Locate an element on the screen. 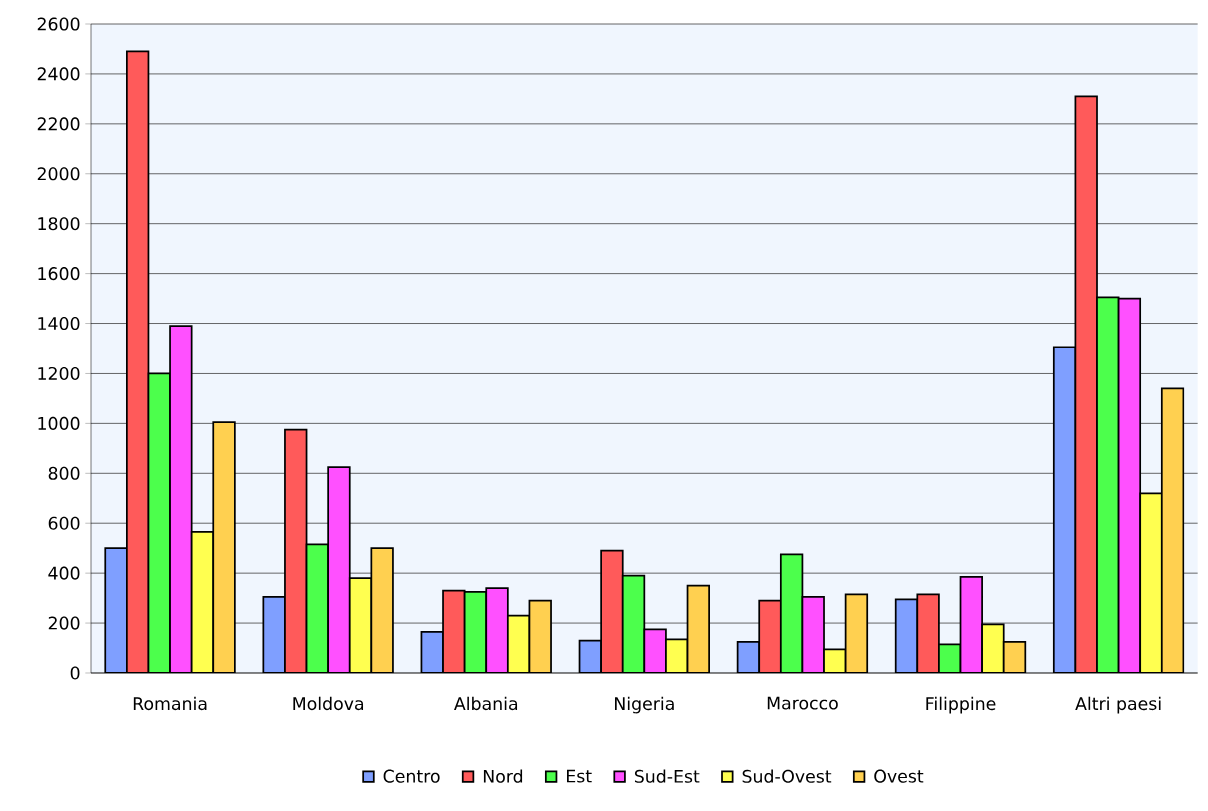 This screenshot has width=1208, height=811. y-tick-label: 1200 is located at coordinates (59, 373).